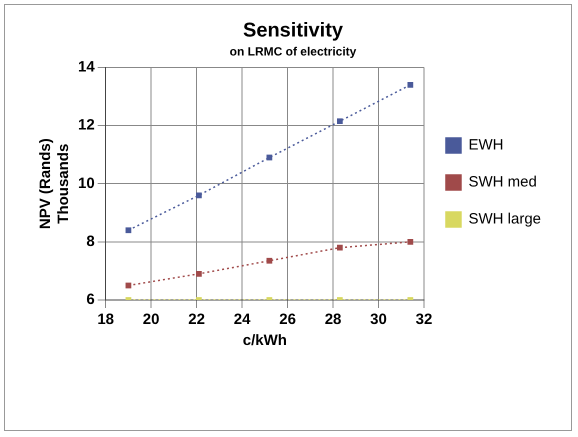 The height and width of the screenshot is (437, 578). Describe the element at coordinates (287, 319) in the screenshot. I see `x-tick-label: 26` at that location.